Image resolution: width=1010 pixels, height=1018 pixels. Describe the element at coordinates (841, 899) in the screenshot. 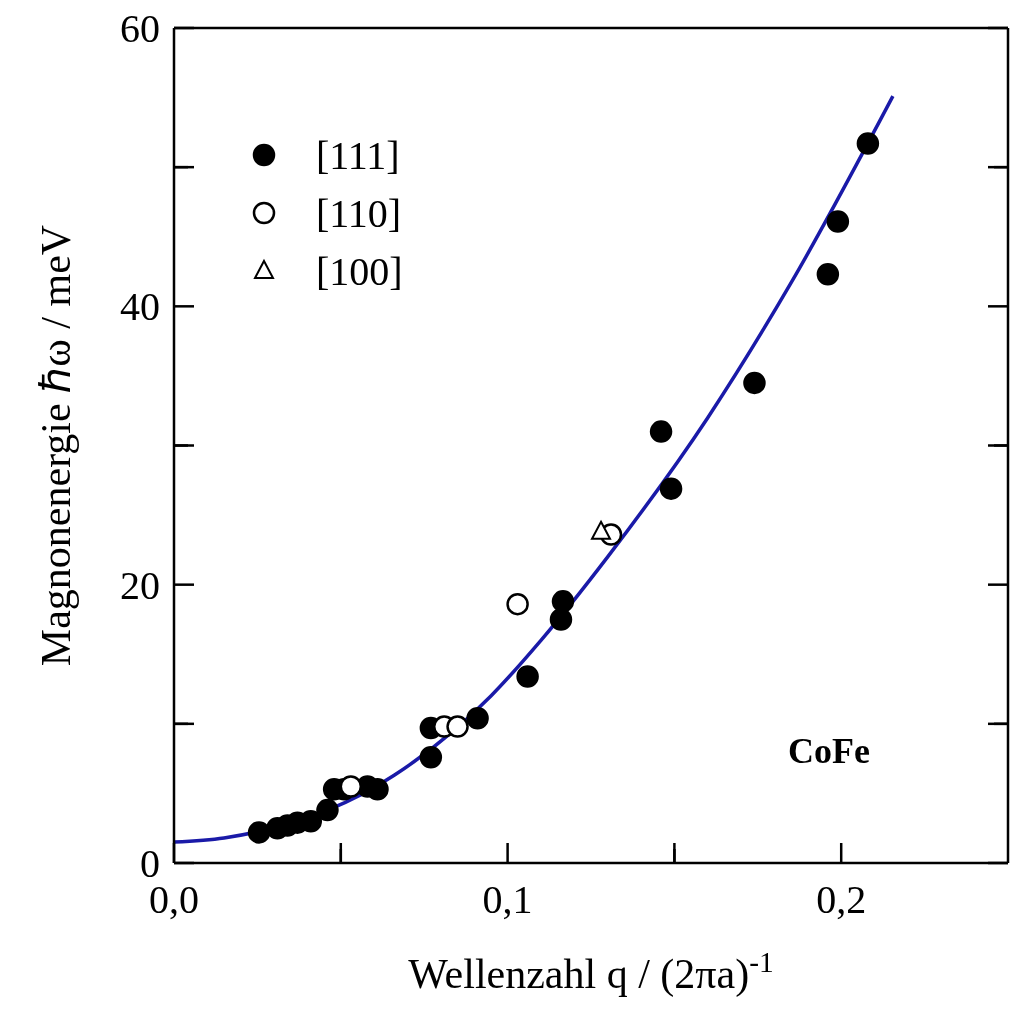

I see `x-tick-label: 0,2` at that location.